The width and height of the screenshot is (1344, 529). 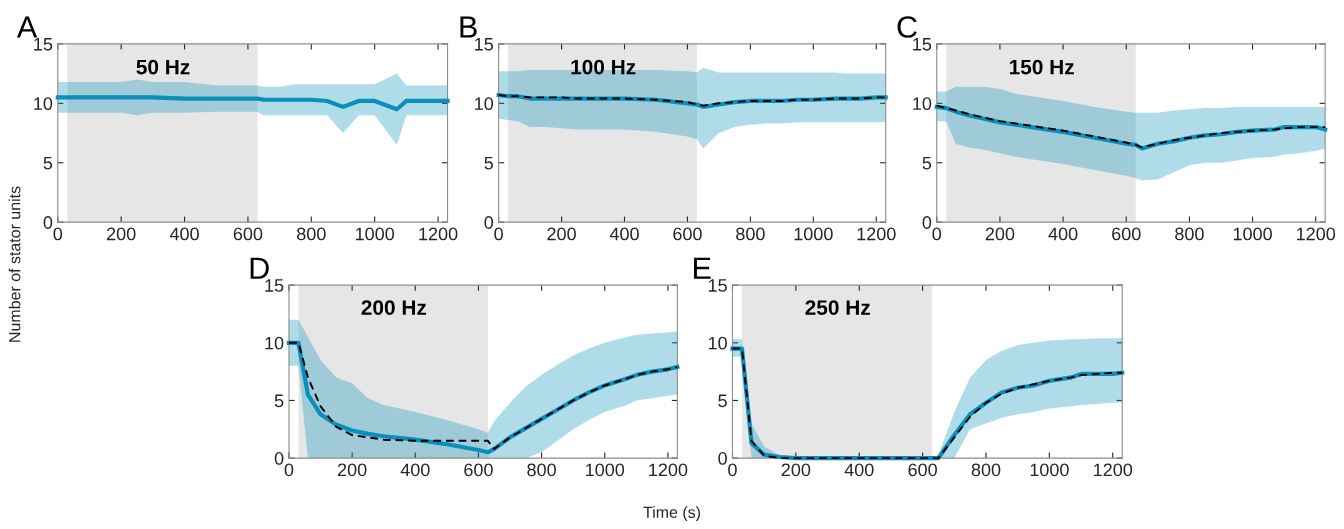 I want to click on annotation: 250 Hz, so click(x=837, y=307).